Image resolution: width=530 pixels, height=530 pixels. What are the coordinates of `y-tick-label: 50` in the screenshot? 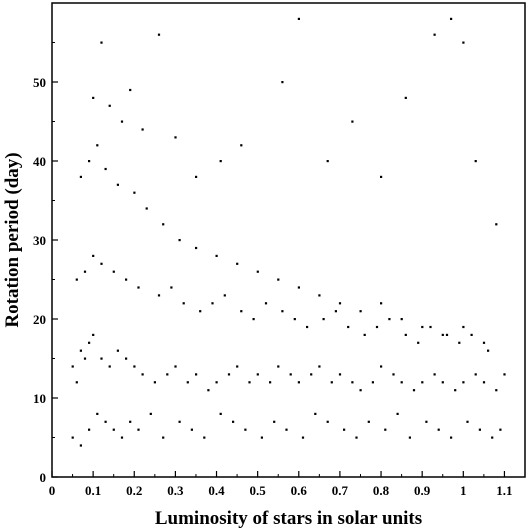 It's located at (39, 82).